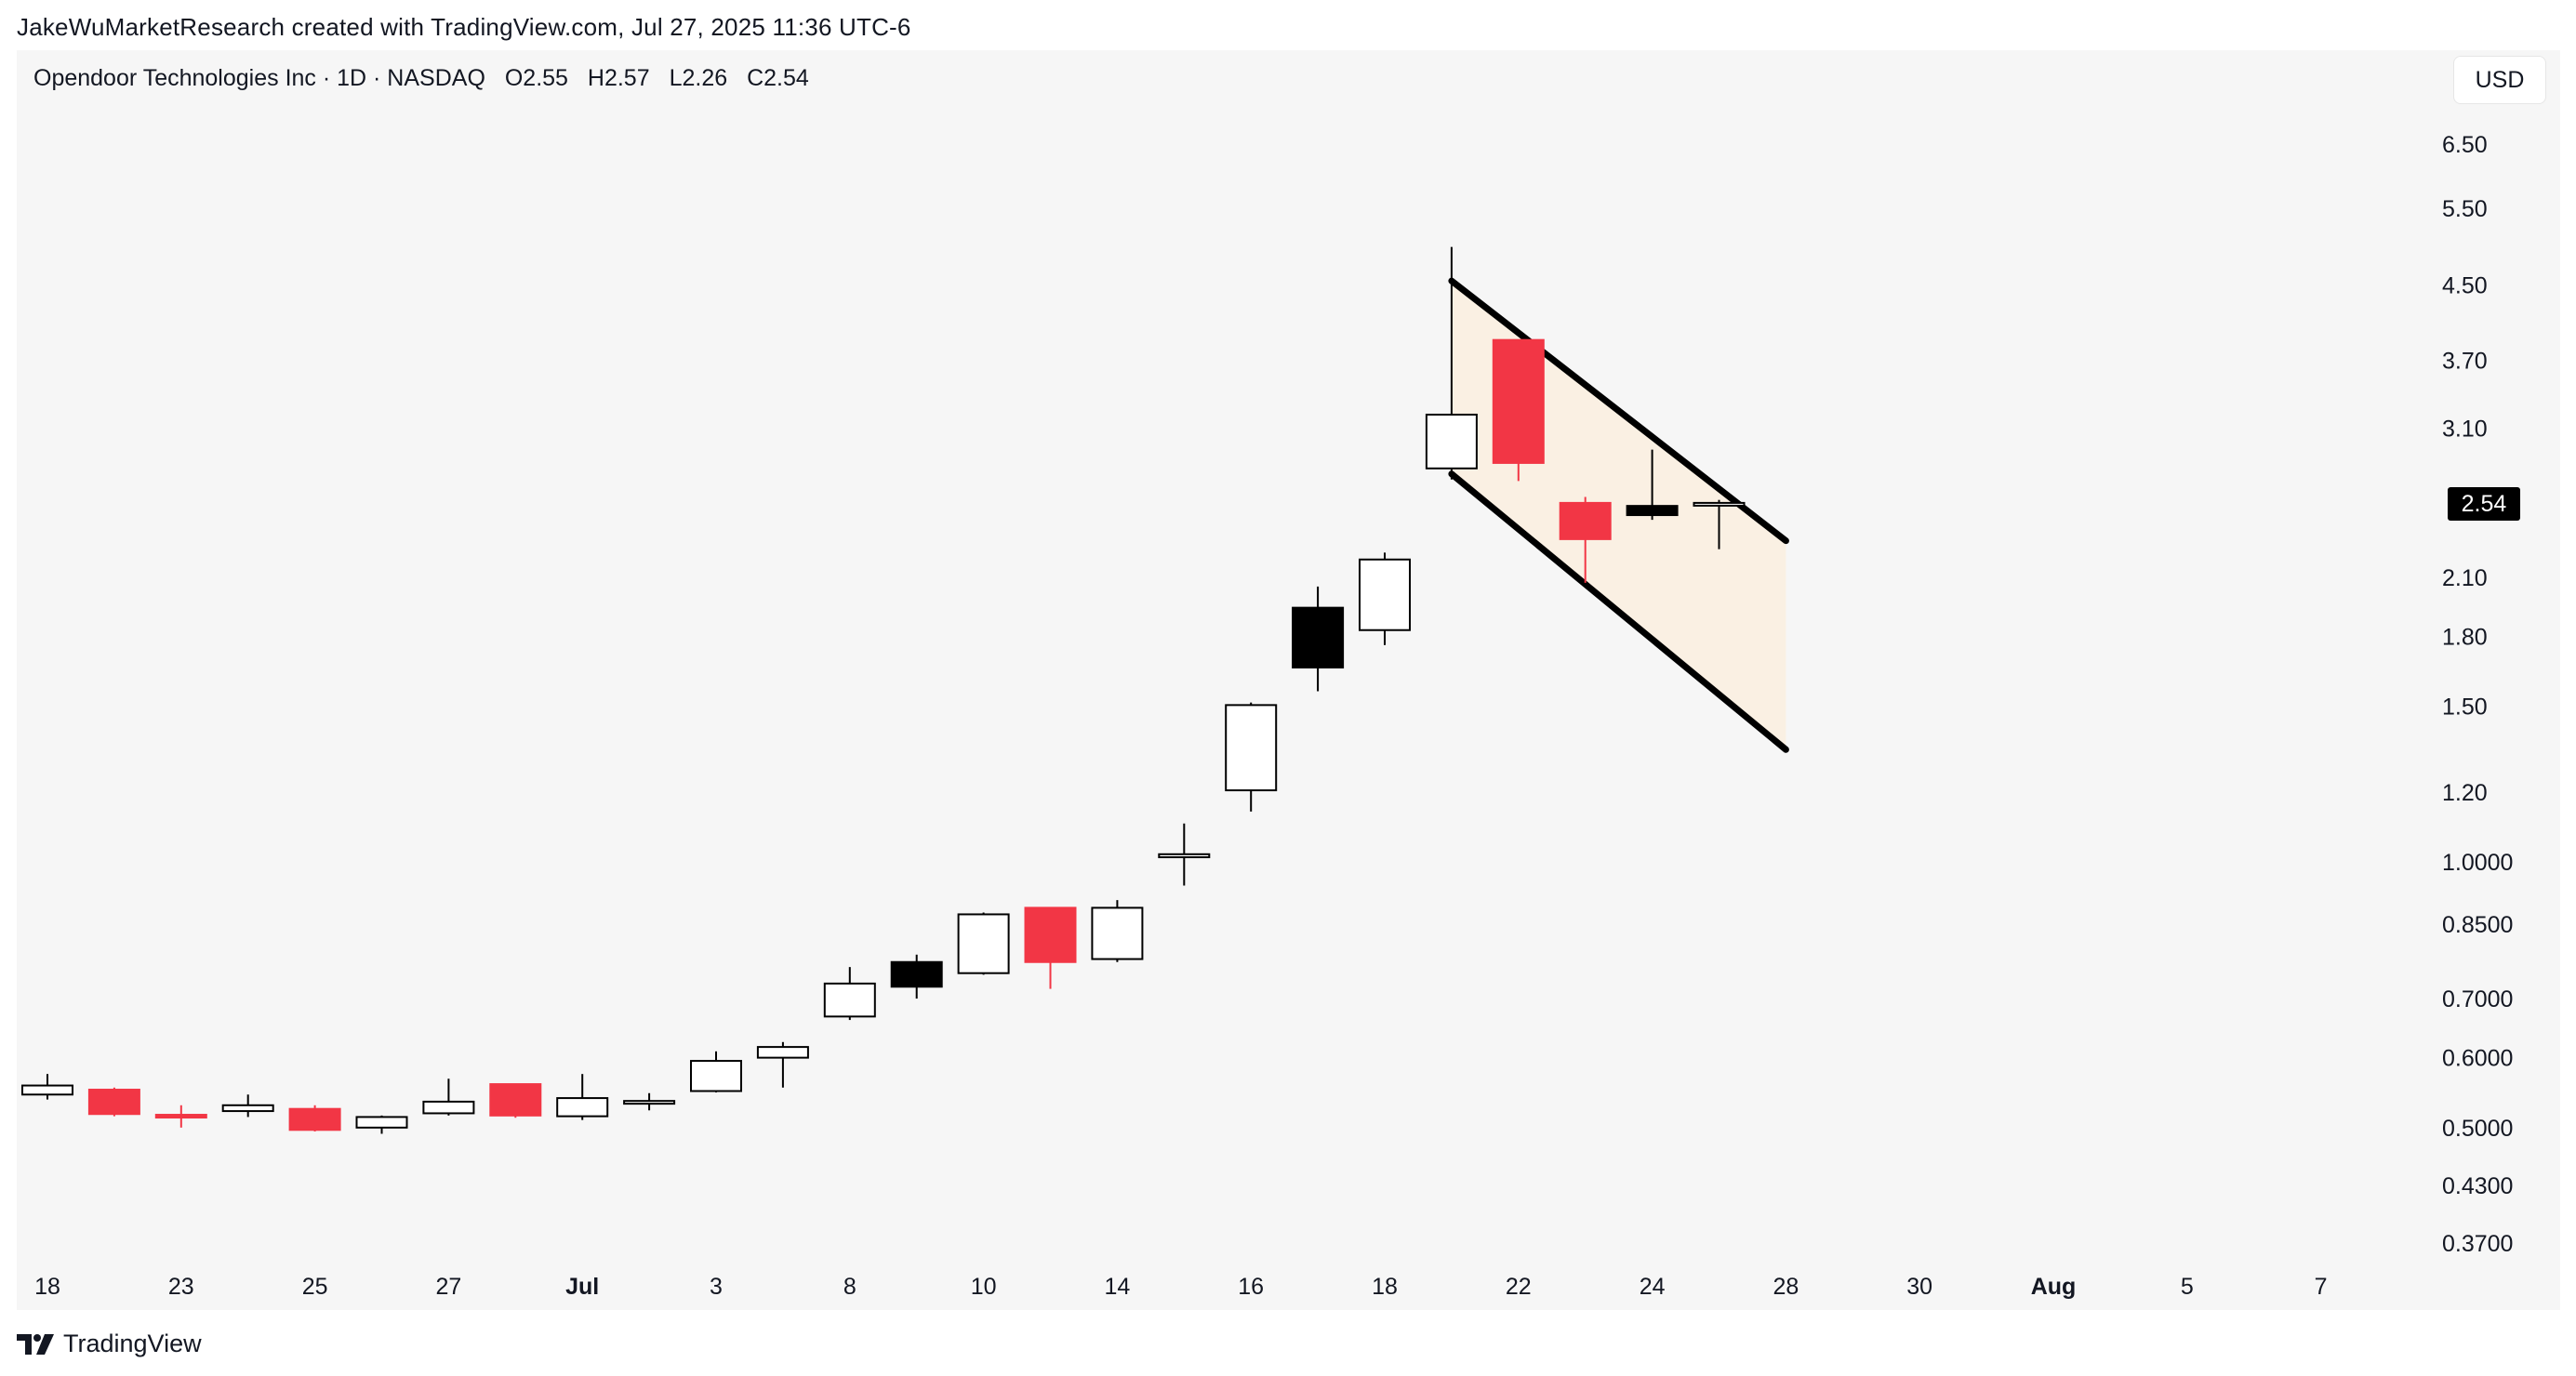 The image size is (2576, 1376). Describe the element at coordinates (2477, 925) in the screenshot. I see `price-tick-label: 0.8500` at that location.